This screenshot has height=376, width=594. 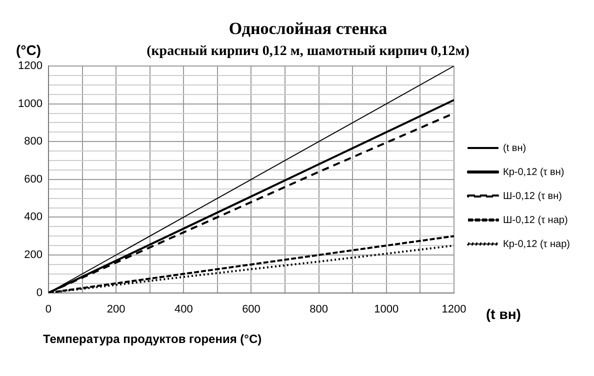 I want to click on legend-label: Ш-0,12 (τ нар), so click(x=535, y=220).